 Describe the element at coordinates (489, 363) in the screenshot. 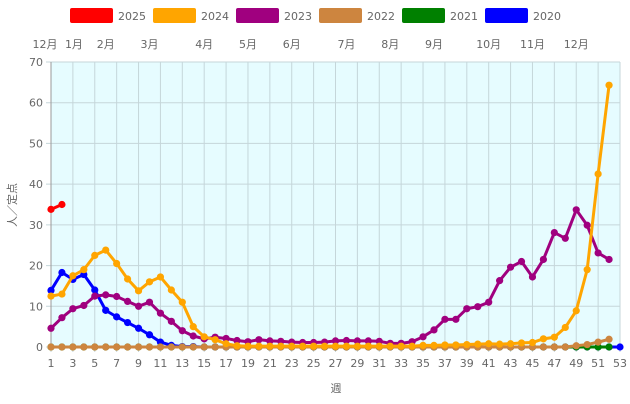

I see `x-tick-label: 41` at that location.